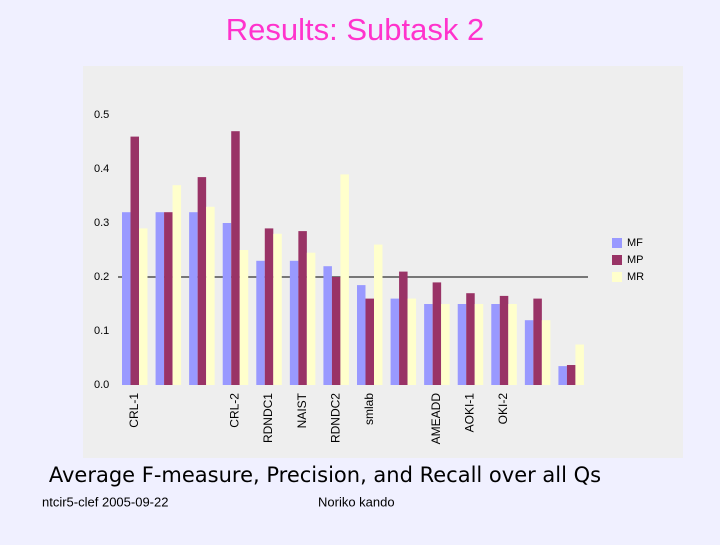 The image size is (720, 545). What do you see at coordinates (101, 223) in the screenshot?
I see `y-tick-label: 0.3` at bounding box center [101, 223].